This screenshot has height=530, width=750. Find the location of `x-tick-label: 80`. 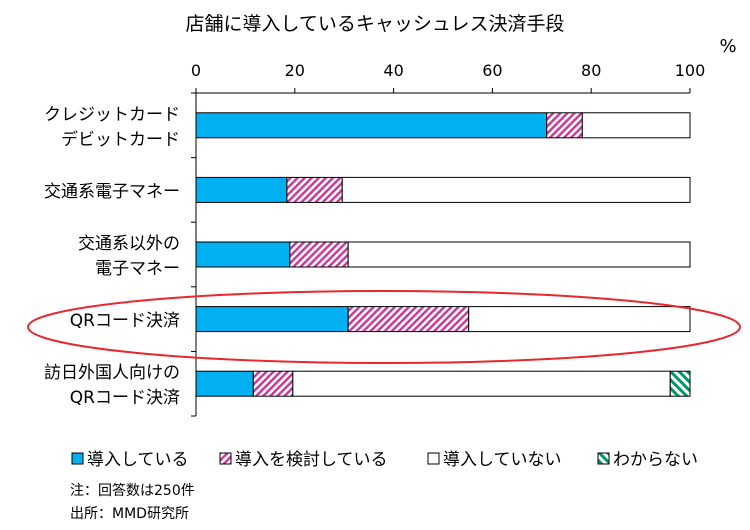

x-tick-label: 80 is located at coordinates (591, 70).